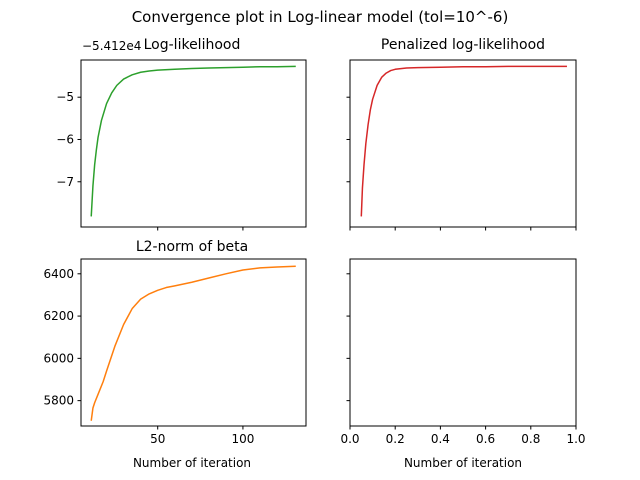 Image resolution: width=640 pixels, height=480 pixels. What do you see at coordinates (111, 46) in the screenshot?
I see `offset-text-log-likelihood: −5.412e4` at bounding box center [111, 46].